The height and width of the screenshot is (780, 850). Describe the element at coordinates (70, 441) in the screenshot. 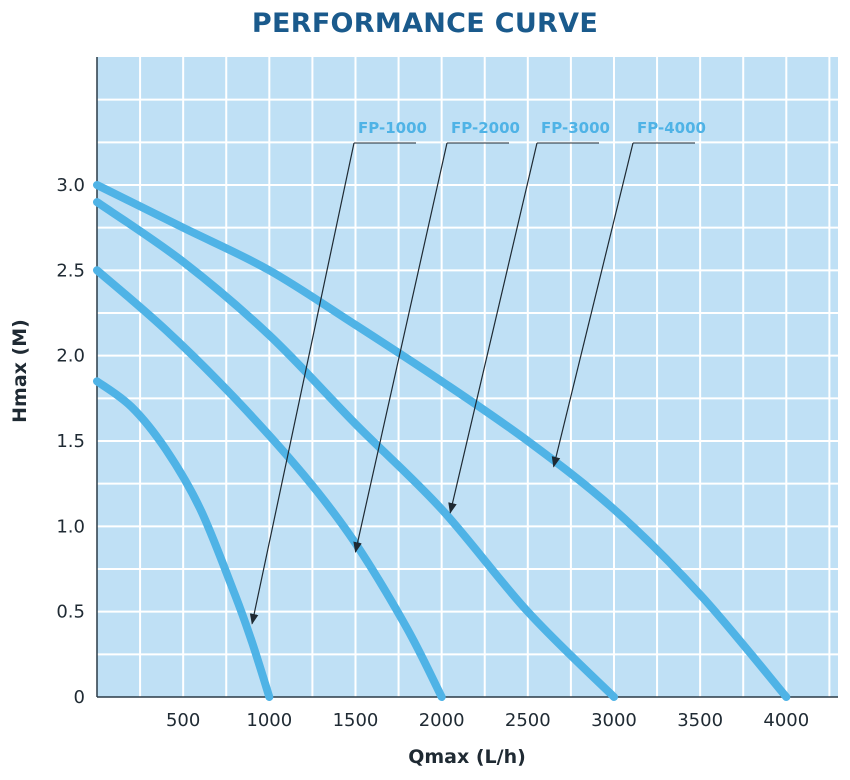

I see `y-tick-label: 1.5` at that location.